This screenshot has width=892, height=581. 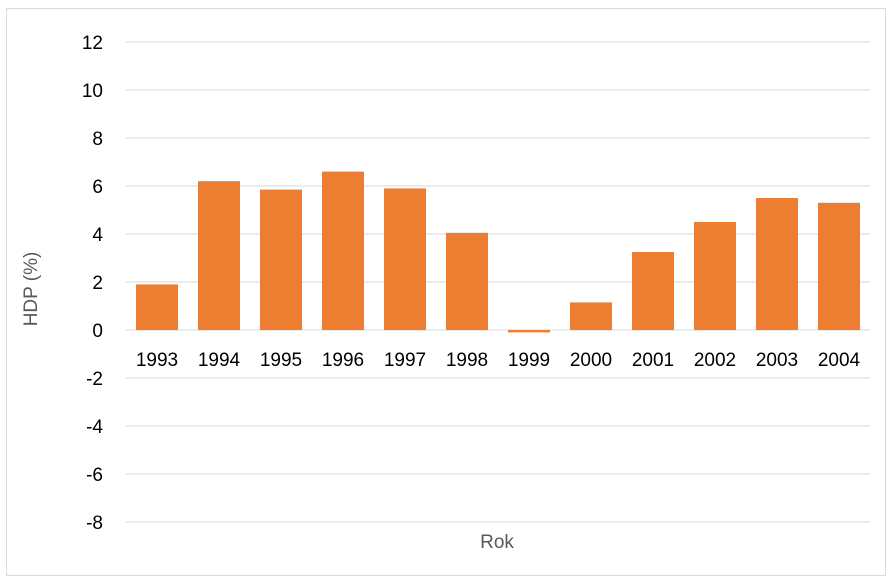 I want to click on x-tick-label: 2000, so click(x=591, y=360).